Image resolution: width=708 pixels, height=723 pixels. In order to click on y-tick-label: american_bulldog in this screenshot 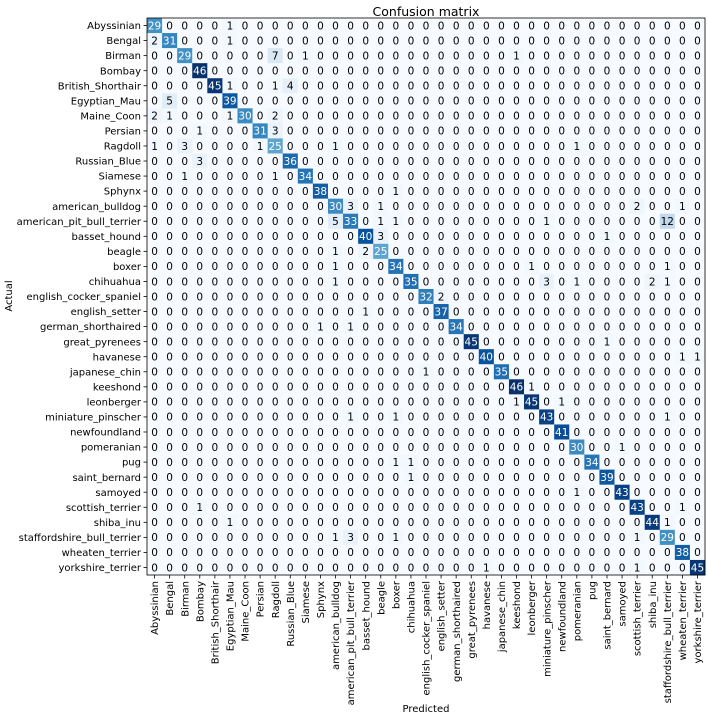, I will do `click(96, 207)`.